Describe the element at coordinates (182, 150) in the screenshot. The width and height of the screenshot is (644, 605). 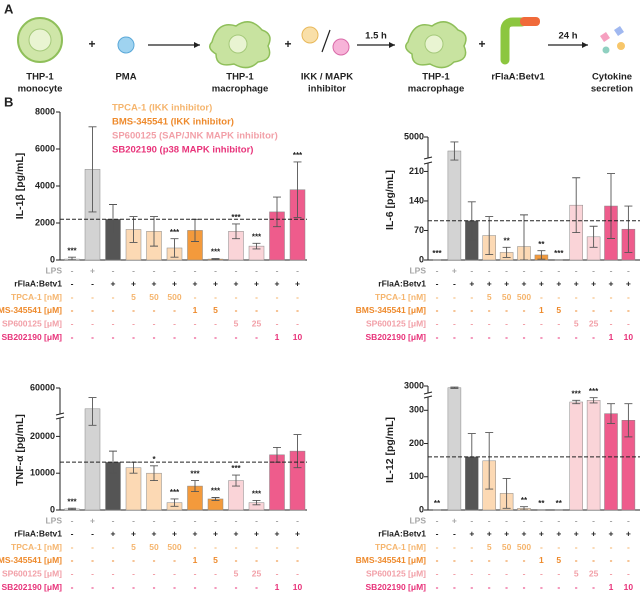
I see `legend-entry: SB202190 (p38 MAPK inhibitor)` at that location.